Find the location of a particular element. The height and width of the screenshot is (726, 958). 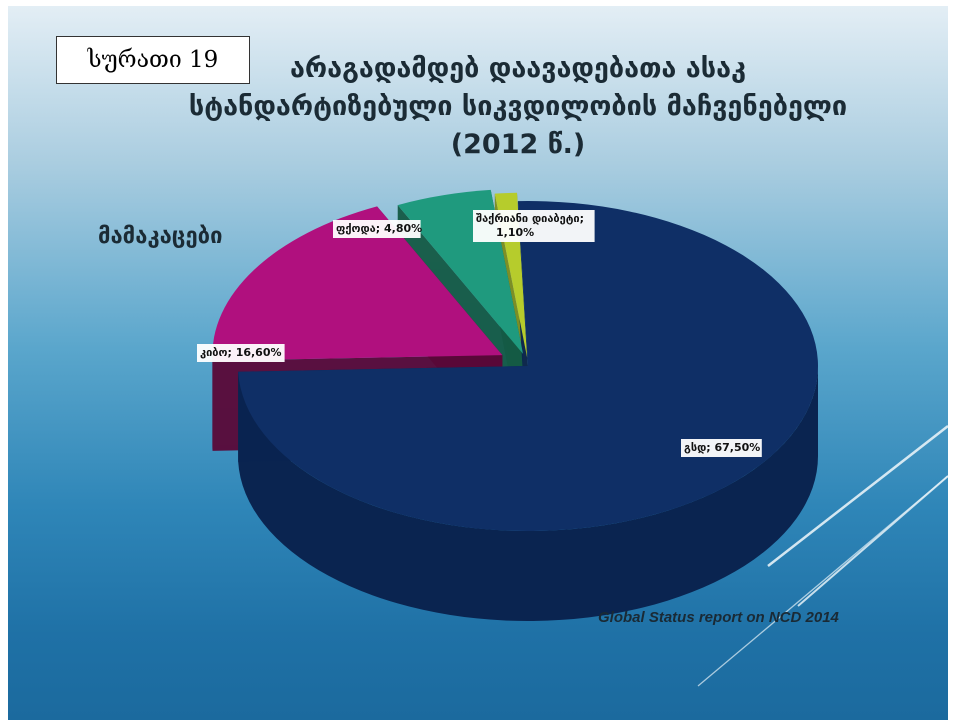

data-label-2: ფქოდა; 4,80% is located at coordinates (377, 229).